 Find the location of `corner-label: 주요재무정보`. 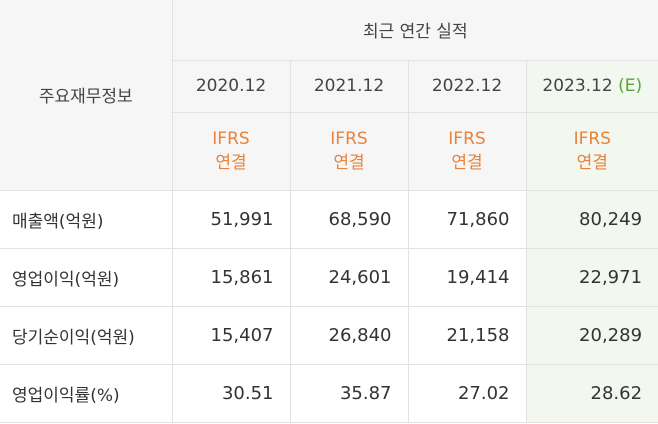

corner-label: 주요재무정보 is located at coordinates (86, 95).